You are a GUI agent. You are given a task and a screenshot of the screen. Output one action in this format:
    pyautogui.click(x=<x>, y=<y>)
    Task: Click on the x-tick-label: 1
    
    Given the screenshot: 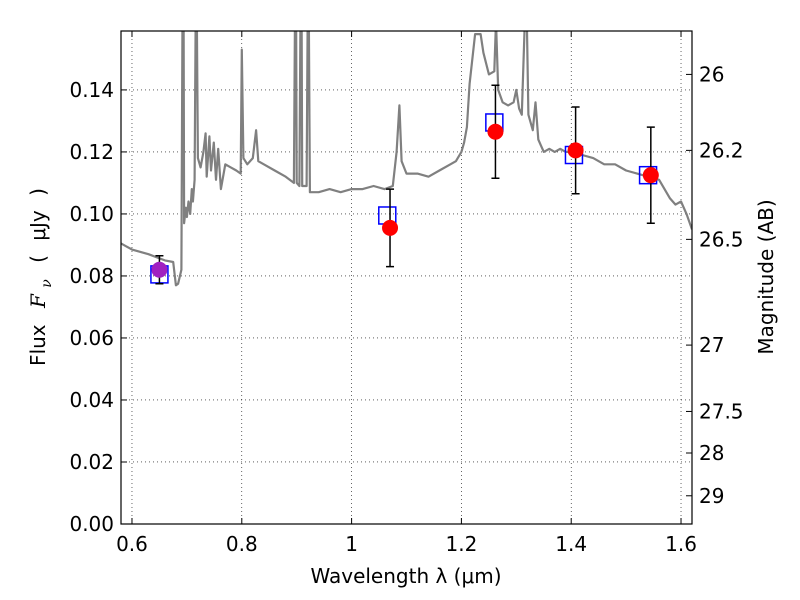 What is the action you would take?
    pyautogui.click(x=351, y=544)
    